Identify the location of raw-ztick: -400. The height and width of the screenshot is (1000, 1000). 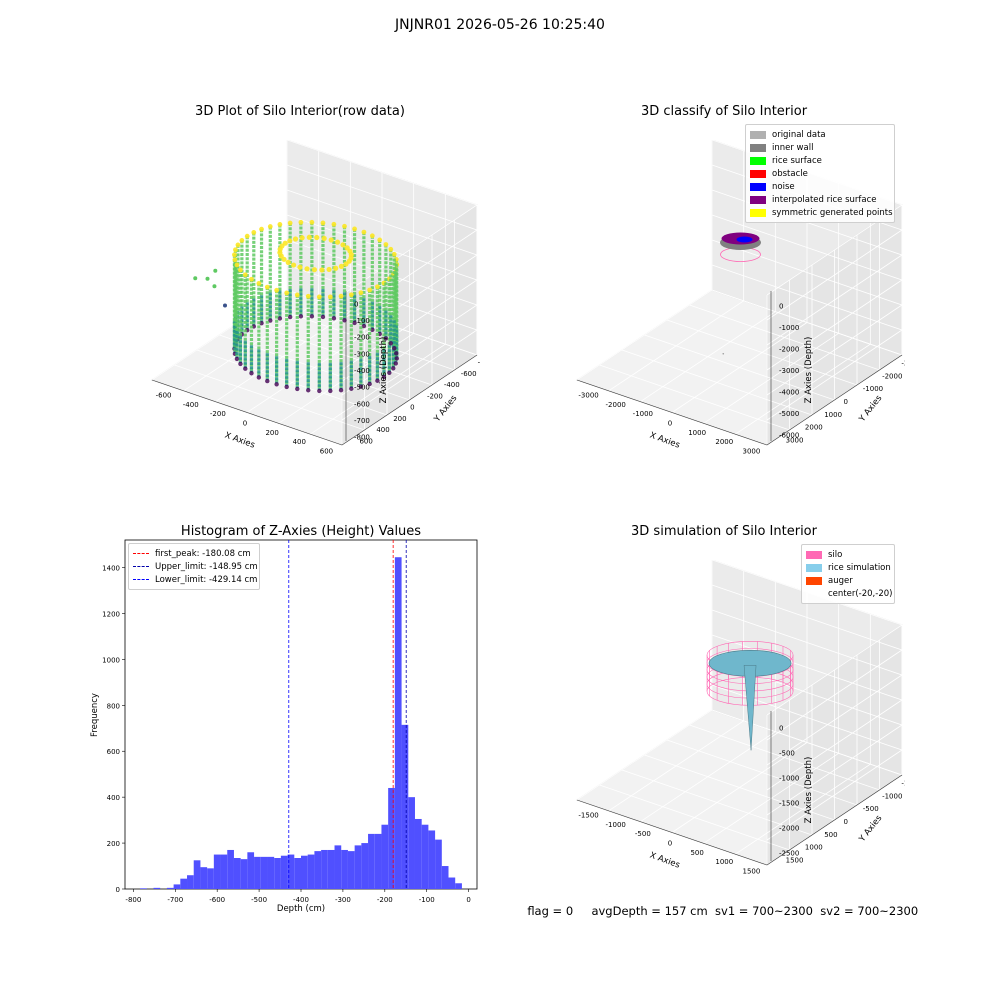
(362, 371).